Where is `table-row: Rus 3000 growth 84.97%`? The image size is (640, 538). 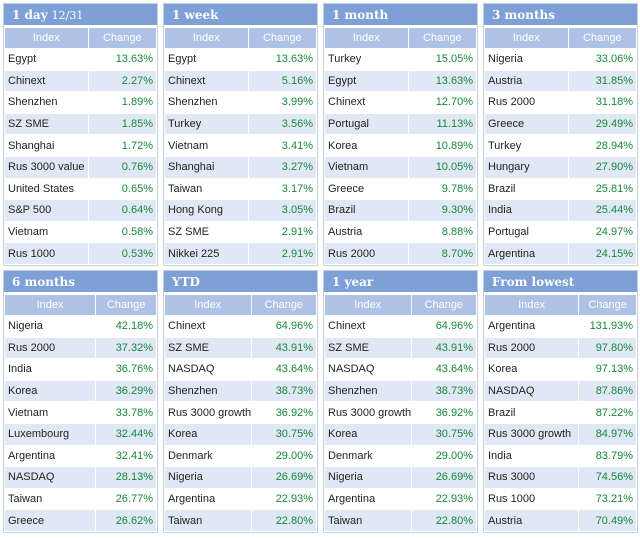 table-row: Rus 3000 growth 84.97% is located at coordinates (560, 434).